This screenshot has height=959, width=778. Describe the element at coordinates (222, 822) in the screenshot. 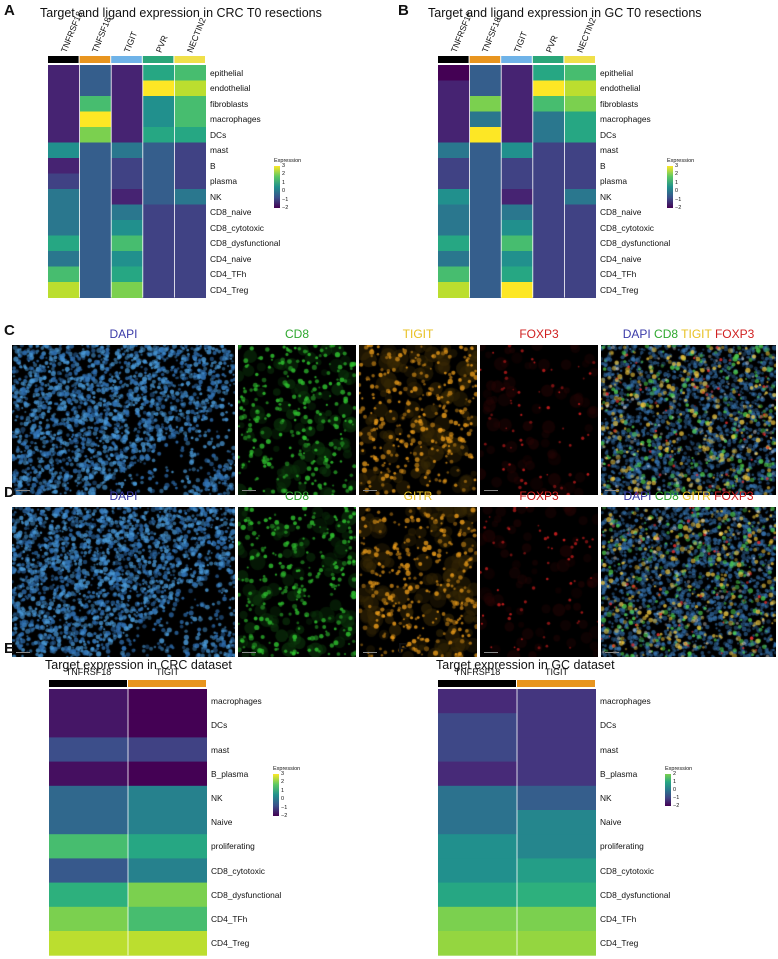

I see `row-label: Naive` at that location.